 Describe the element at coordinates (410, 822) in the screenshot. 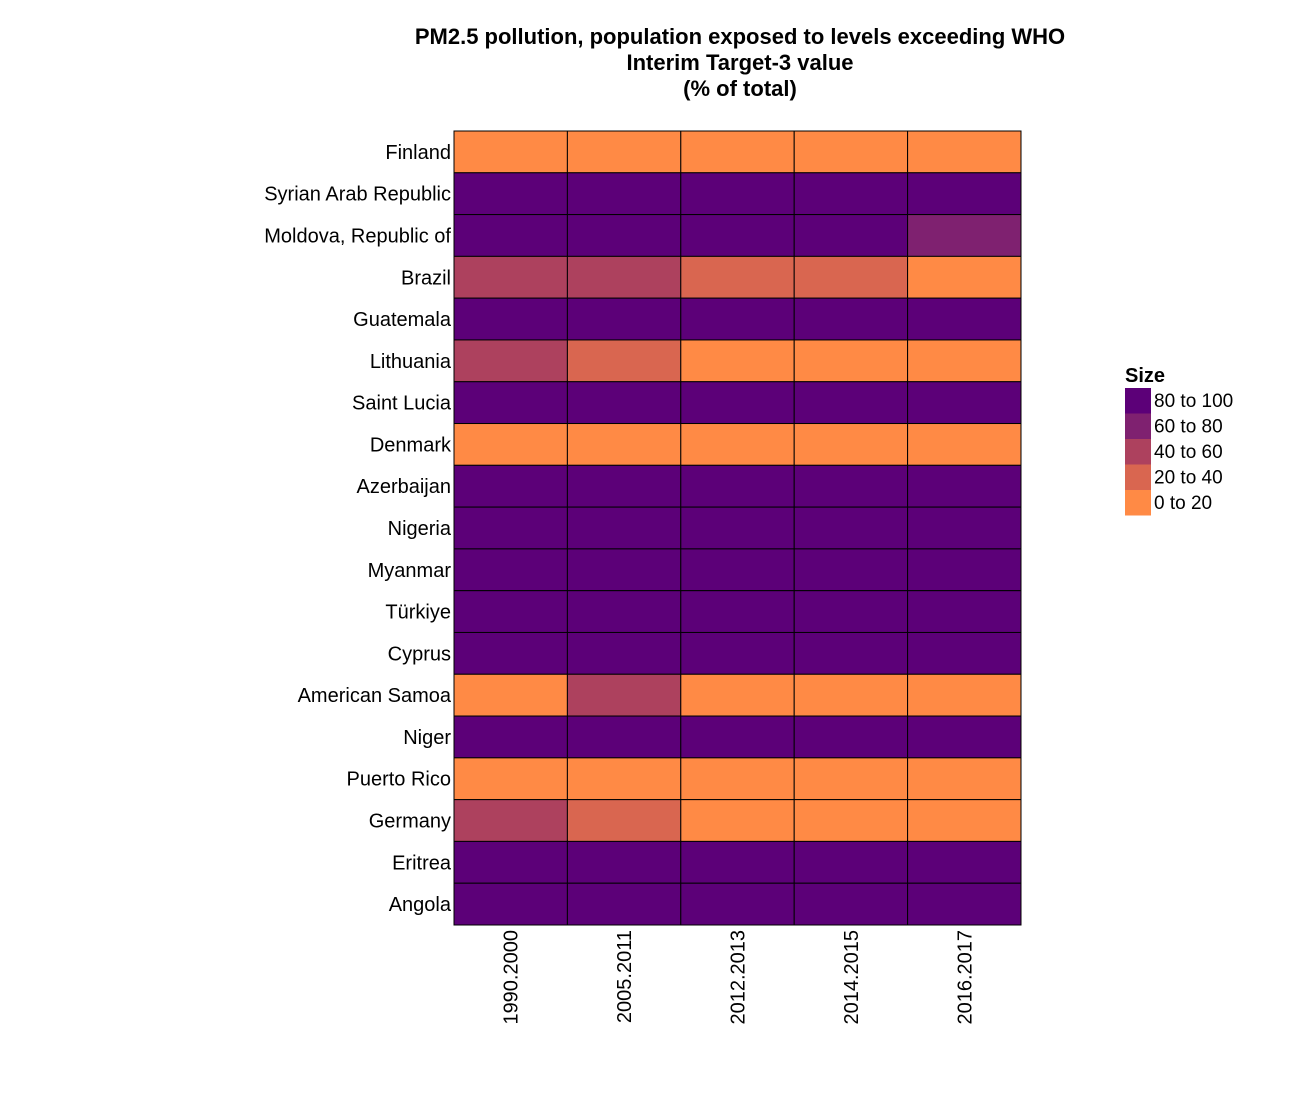

I see `y-tick-label: Germany` at that location.